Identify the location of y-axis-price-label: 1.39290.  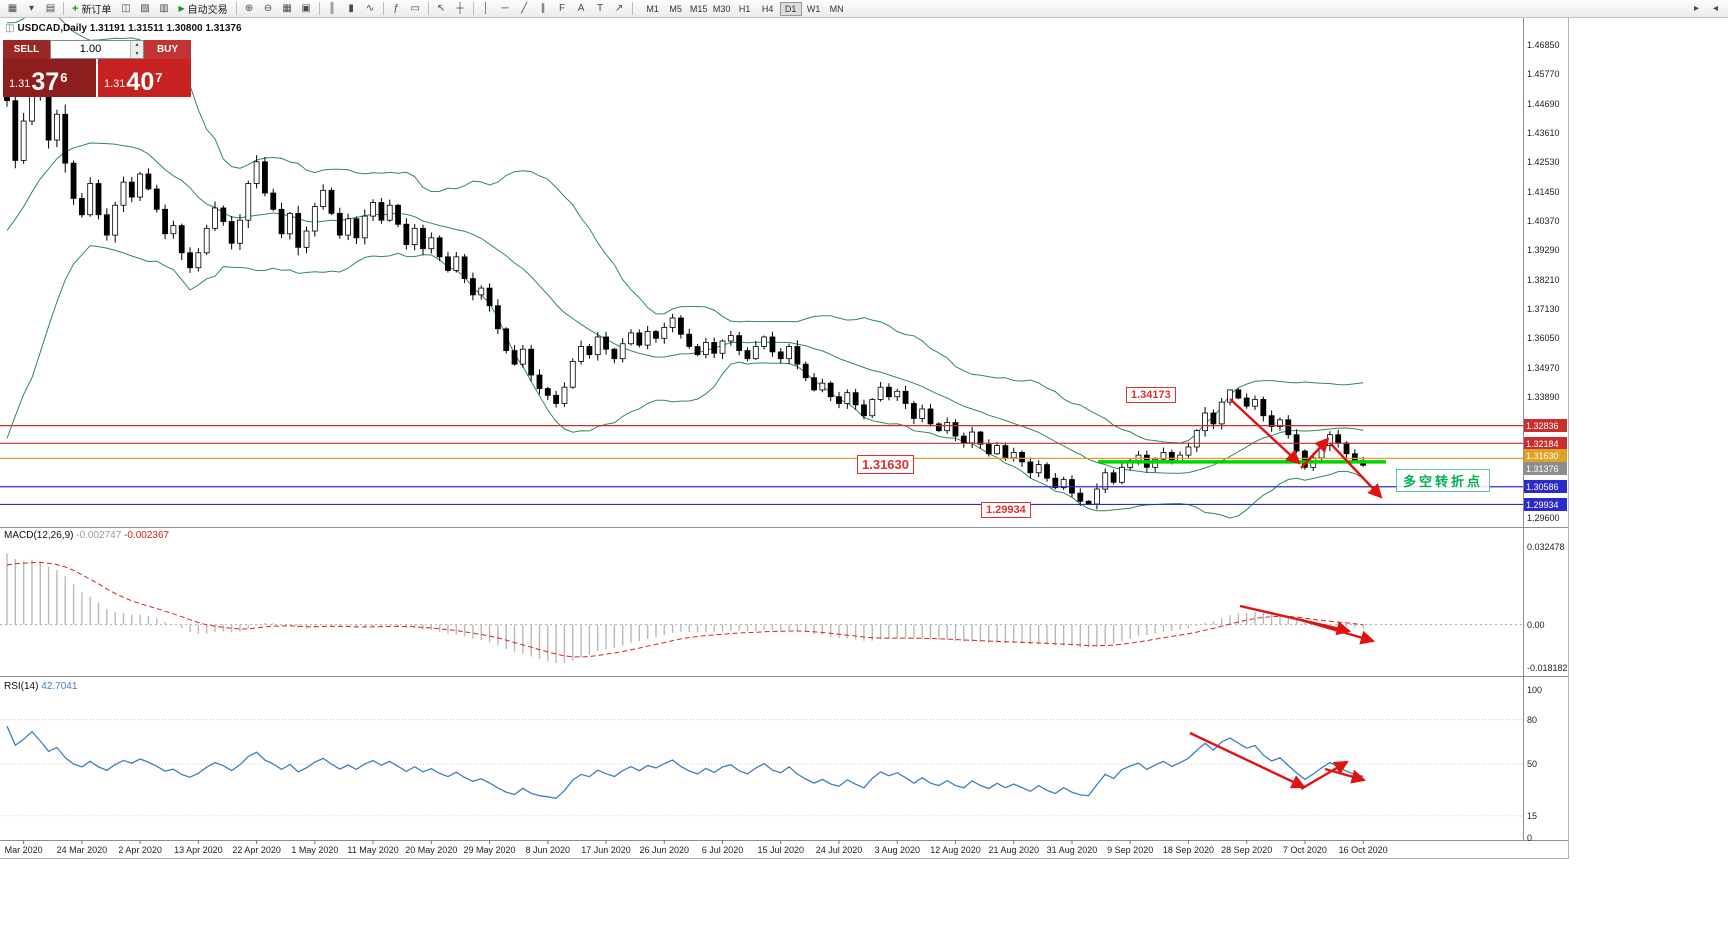
(1543, 250).